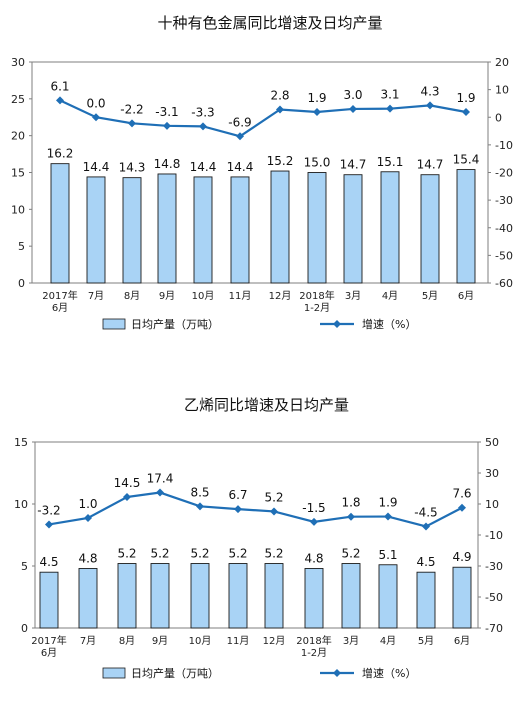 The width and height of the screenshot is (527, 716). I want to click on bar-value-label: 14.8, so click(167, 164).